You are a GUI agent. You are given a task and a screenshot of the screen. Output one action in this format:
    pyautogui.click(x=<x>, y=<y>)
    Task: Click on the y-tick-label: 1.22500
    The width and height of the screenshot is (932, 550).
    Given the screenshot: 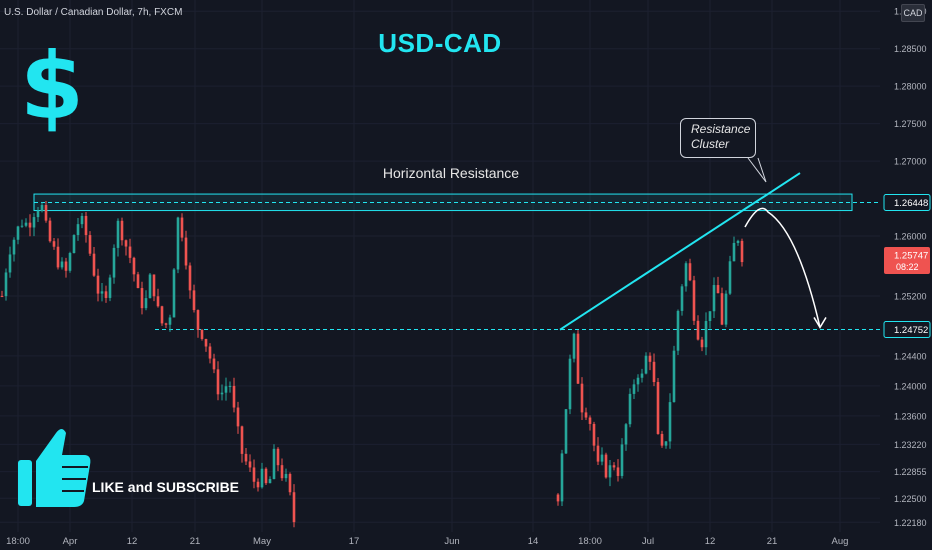 What is the action you would take?
    pyautogui.click(x=910, y=499)
    